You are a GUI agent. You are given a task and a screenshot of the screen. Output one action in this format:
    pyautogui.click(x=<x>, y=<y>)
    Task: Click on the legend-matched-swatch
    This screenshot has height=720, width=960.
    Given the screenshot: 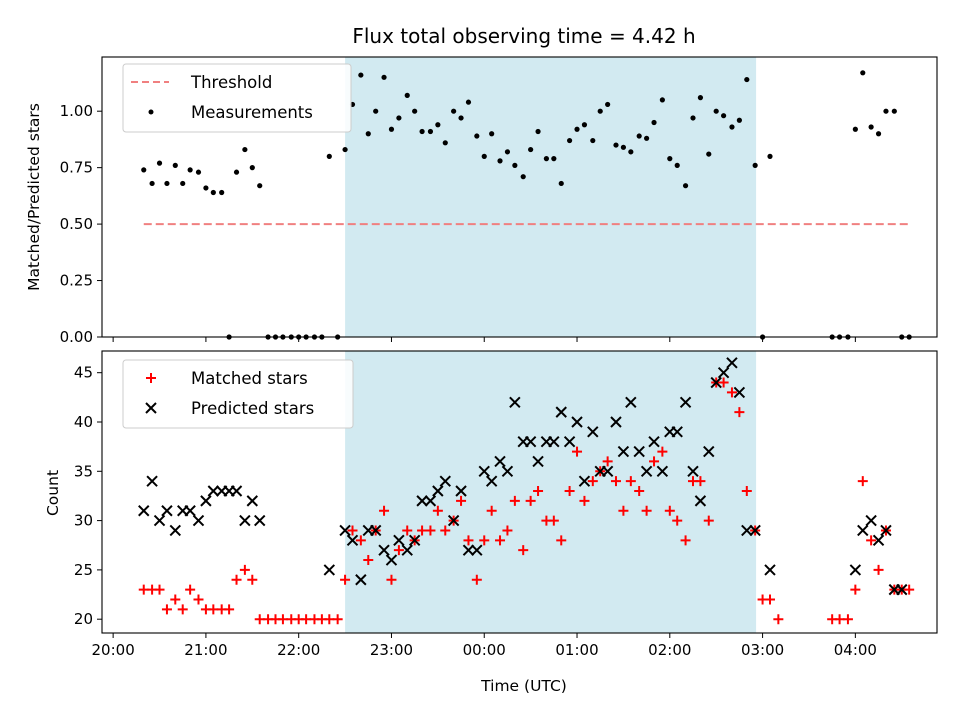 What is the action you would take?
    pyautogui.click(x=151, y=378)
    